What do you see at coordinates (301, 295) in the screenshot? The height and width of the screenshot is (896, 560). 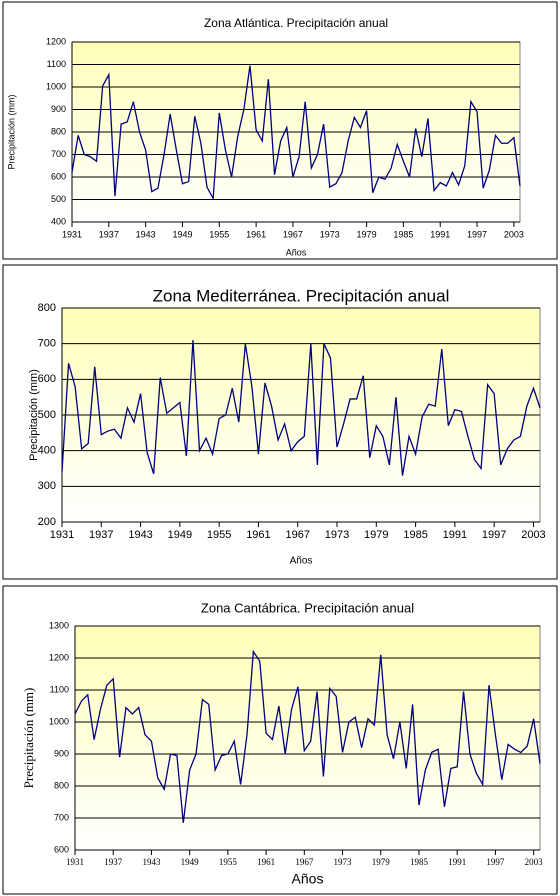 I see `chart-title: Zona Mediterránea. Precipitación anual` at bounding box center [301, 295].